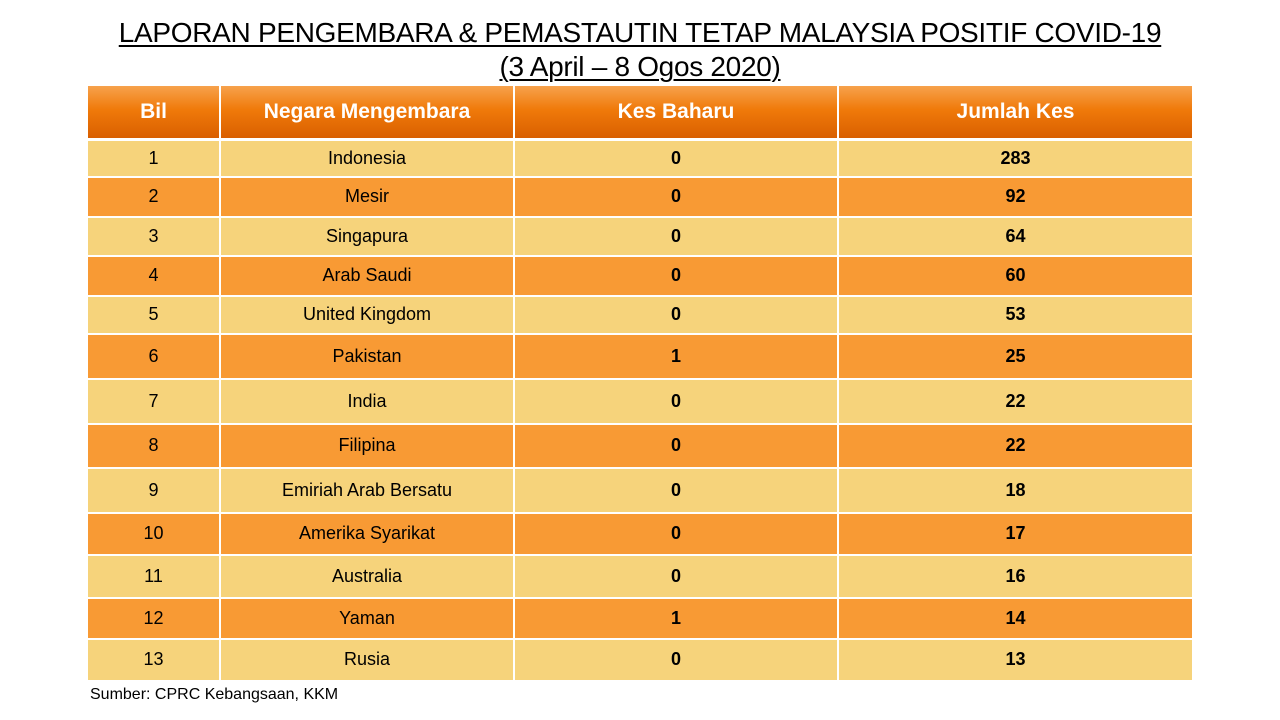  I want to click on cell-negara: India, so click(367, 401).